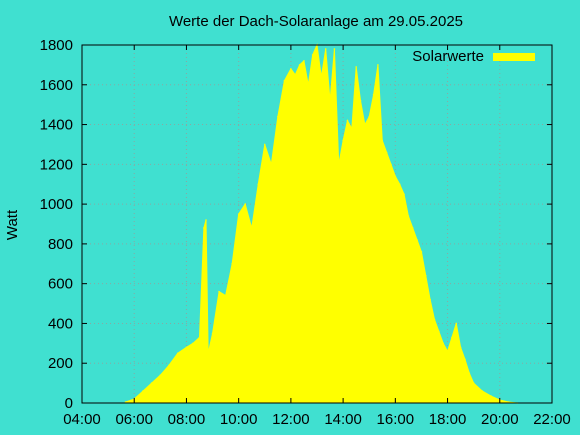 The width and height of the screenshot is (580, 435). What do you see at coordinates (448, 56) in the screenshot?
I see `legend-label: Solarwerte` at bounding box center [448, 56].